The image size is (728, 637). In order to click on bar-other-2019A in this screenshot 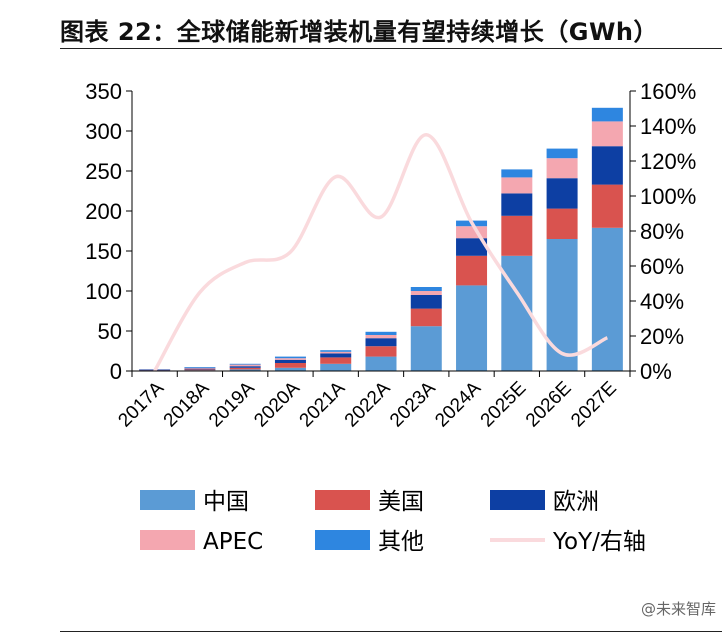, I will do `click(245, 364)`.